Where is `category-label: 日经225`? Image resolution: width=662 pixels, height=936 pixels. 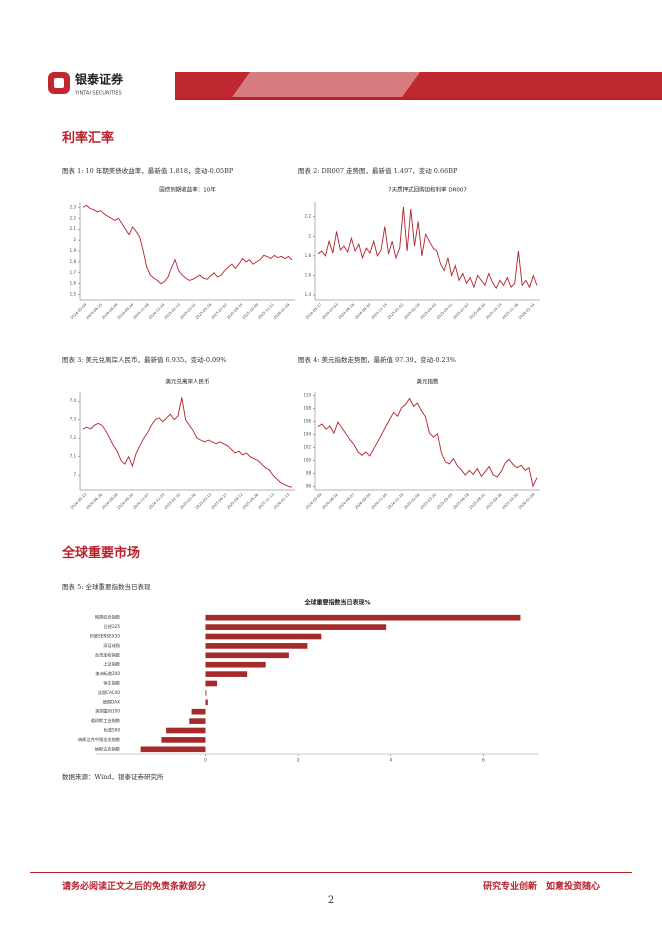 category-label: 日经225 is located at coordinates (112, 626).